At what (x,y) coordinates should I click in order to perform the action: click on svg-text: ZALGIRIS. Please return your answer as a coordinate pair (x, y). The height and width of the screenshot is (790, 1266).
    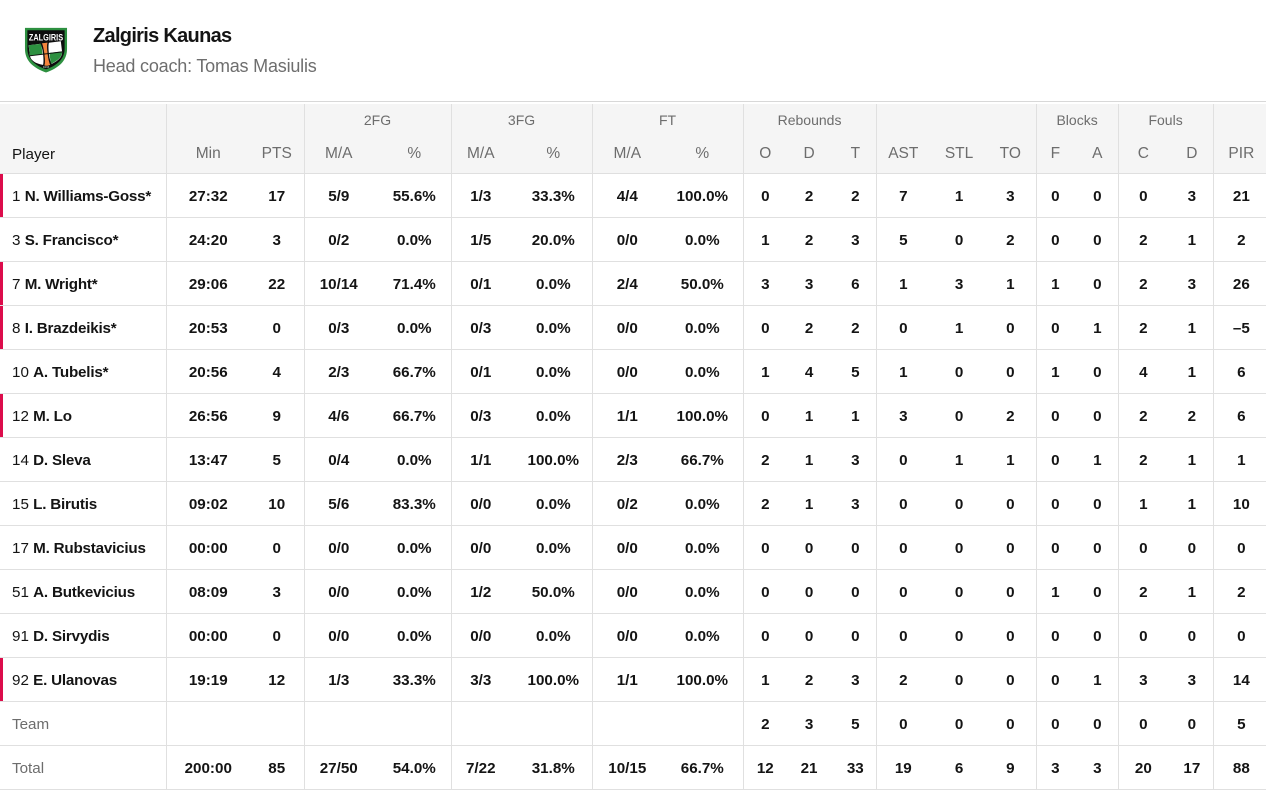
    Looking at the image, I should click on (46, 37).